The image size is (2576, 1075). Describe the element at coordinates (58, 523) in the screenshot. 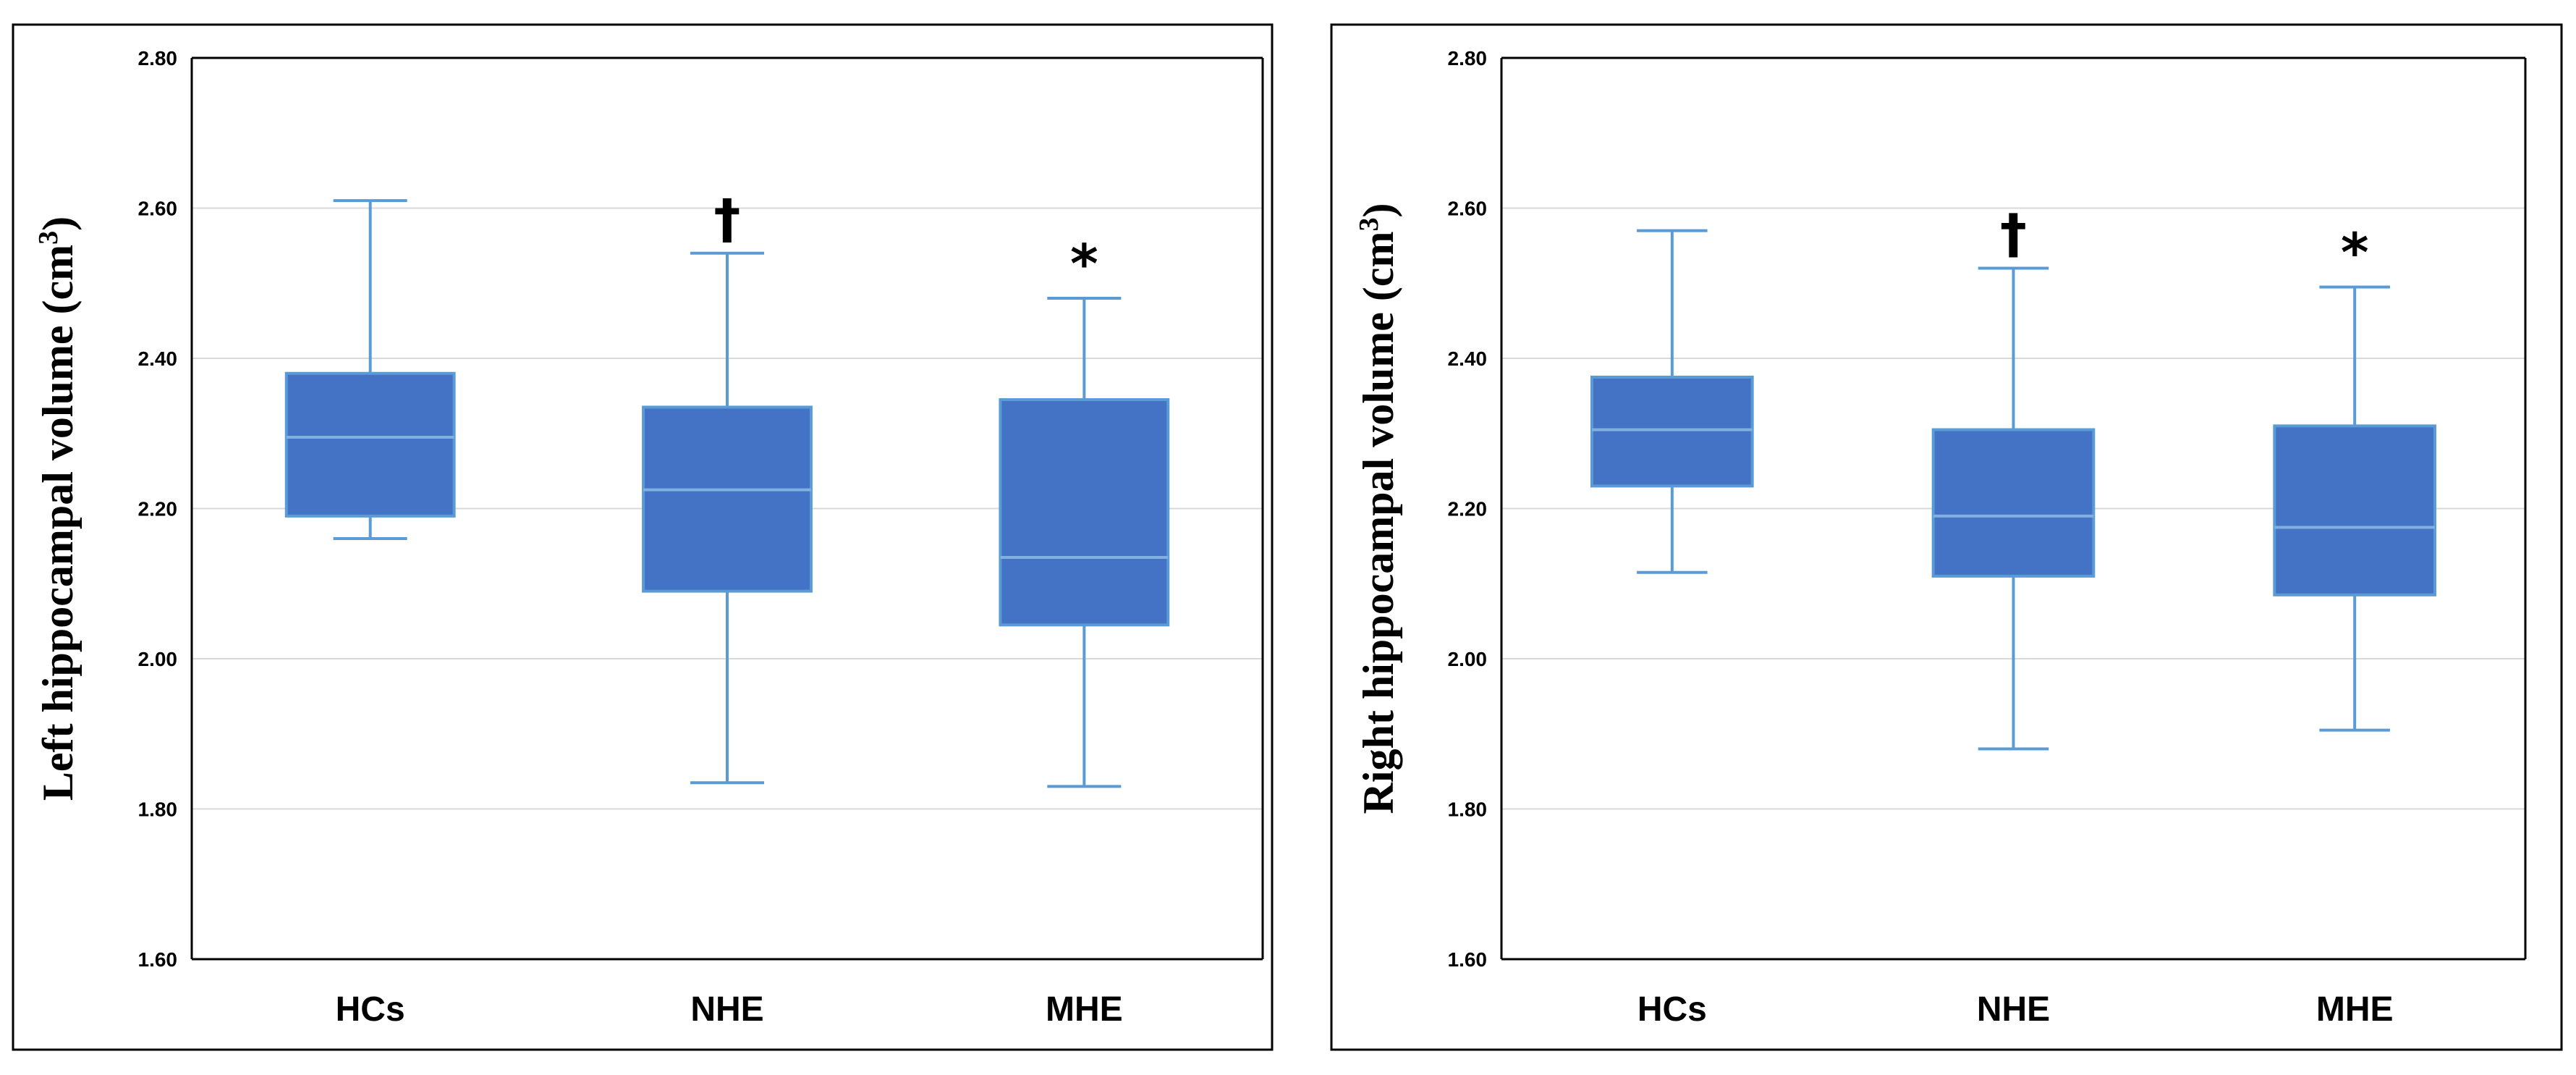

I see `y-axis-label-text: Left hippocampal volume (cm` at that location.